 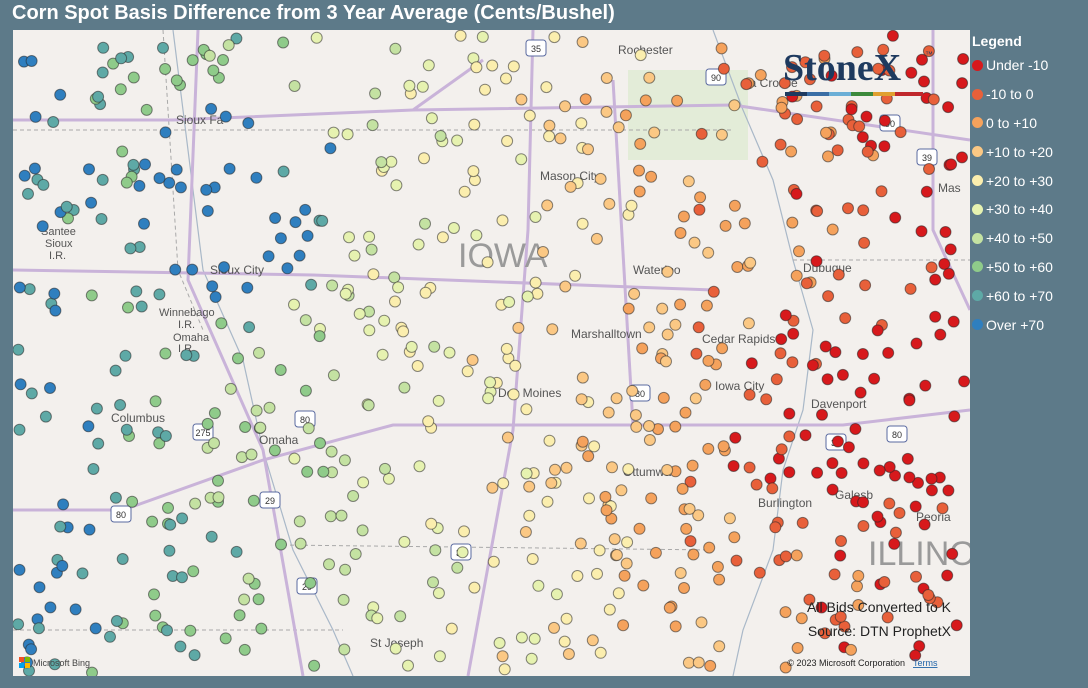 I want to click on legend-item: Over +70, so click(x=1012, y=324).